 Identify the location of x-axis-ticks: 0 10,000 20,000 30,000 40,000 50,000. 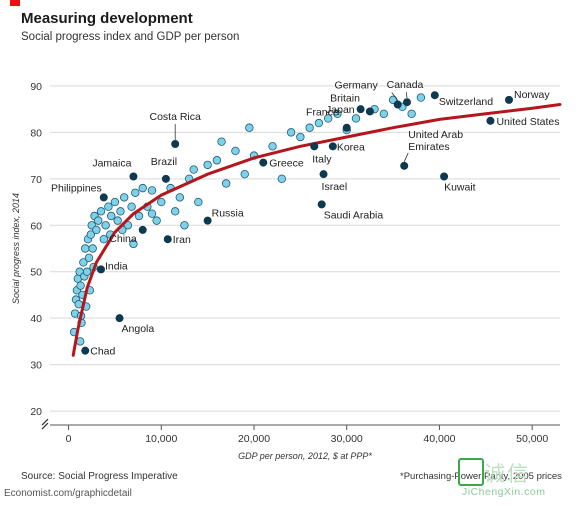
(305, 434).